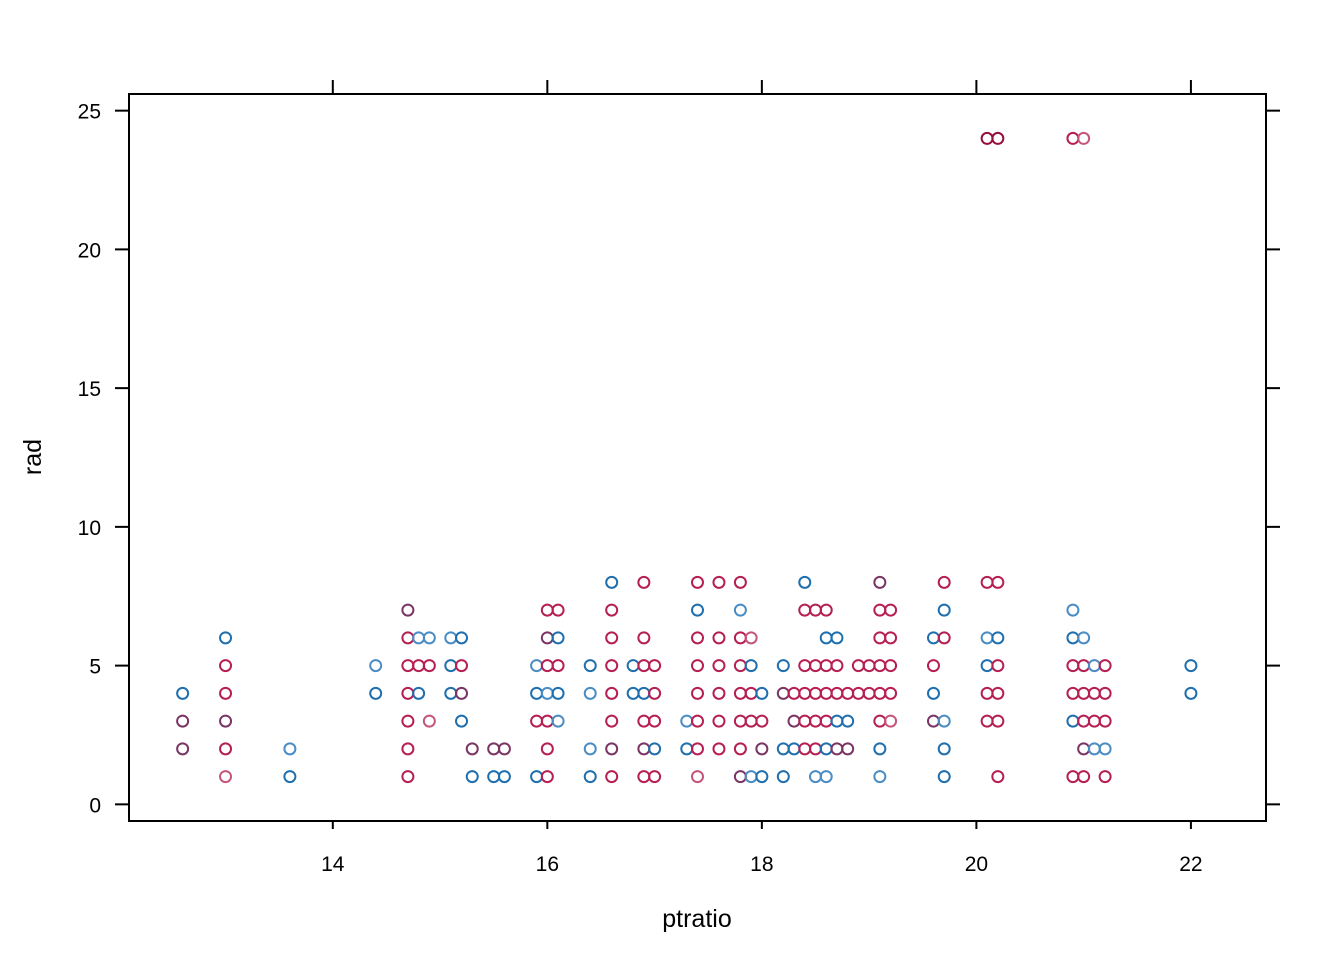 This screenshot has width=1344, height=960. I want to click on x-axis-title: ptratio, so click(696, 919).